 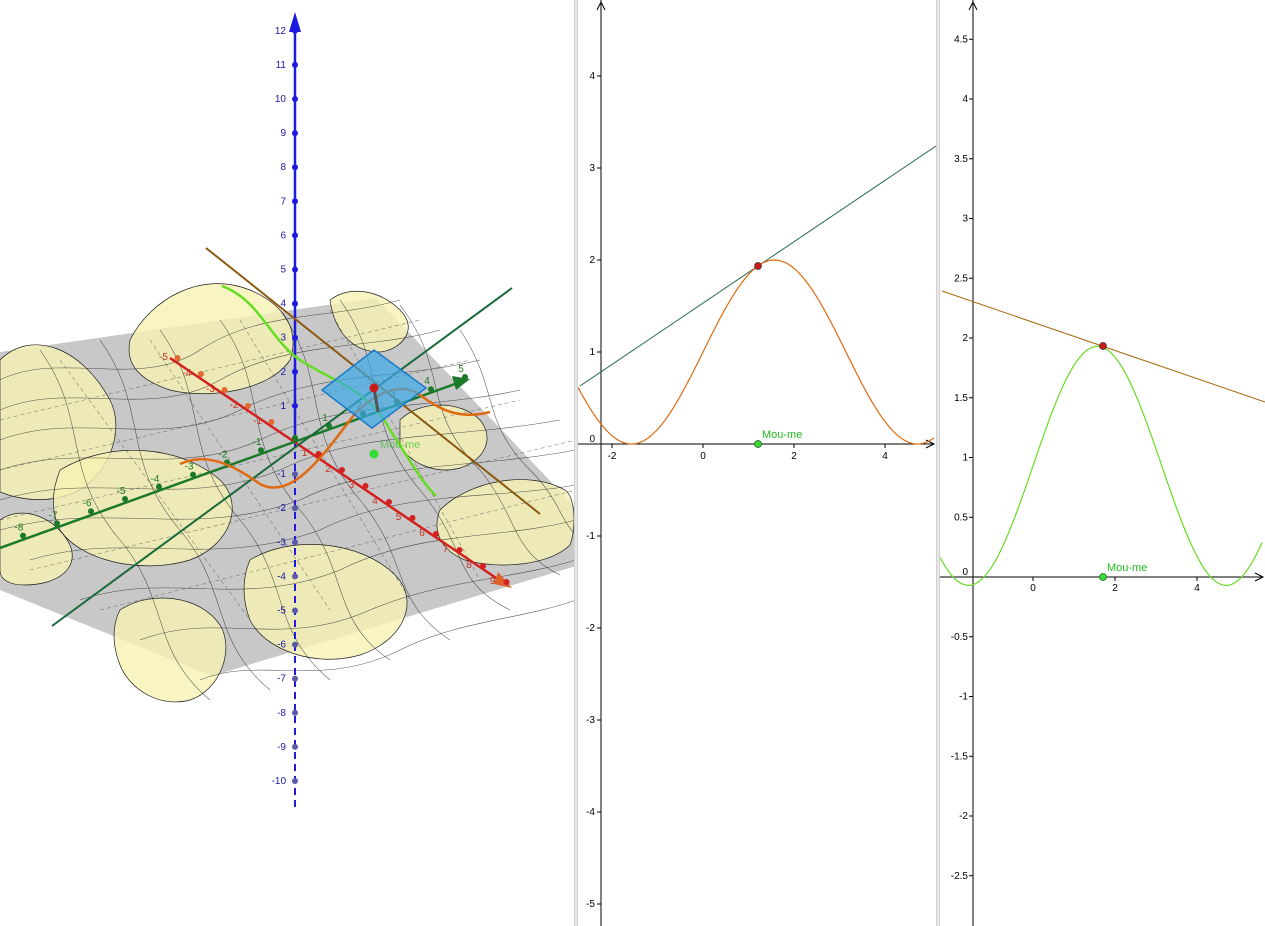 I want to click on view-splitter-right, so click(x=938, y=463).